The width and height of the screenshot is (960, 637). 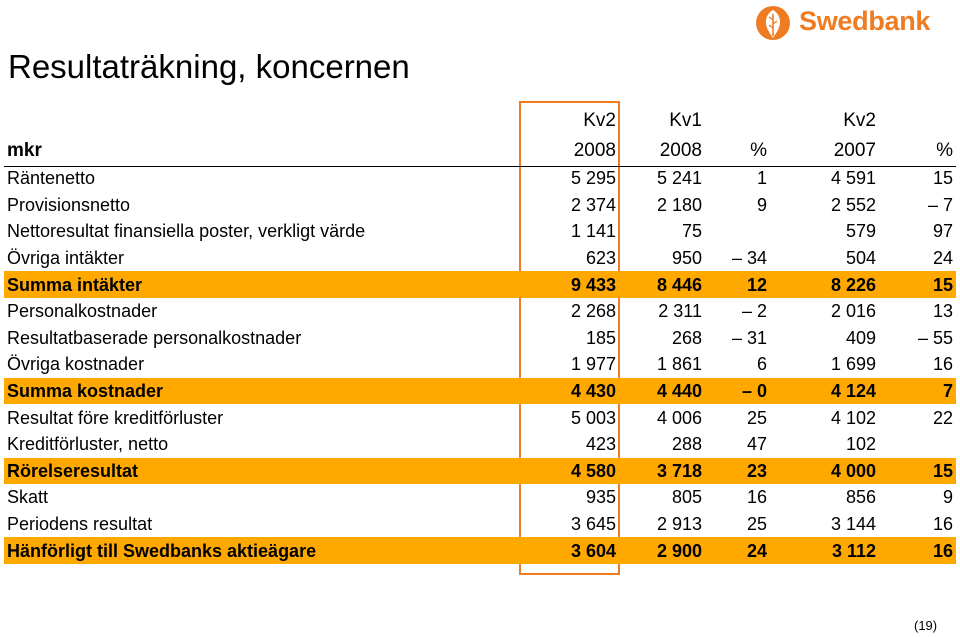 I want to click on value-cell: 7, so click(x=917, y=391).